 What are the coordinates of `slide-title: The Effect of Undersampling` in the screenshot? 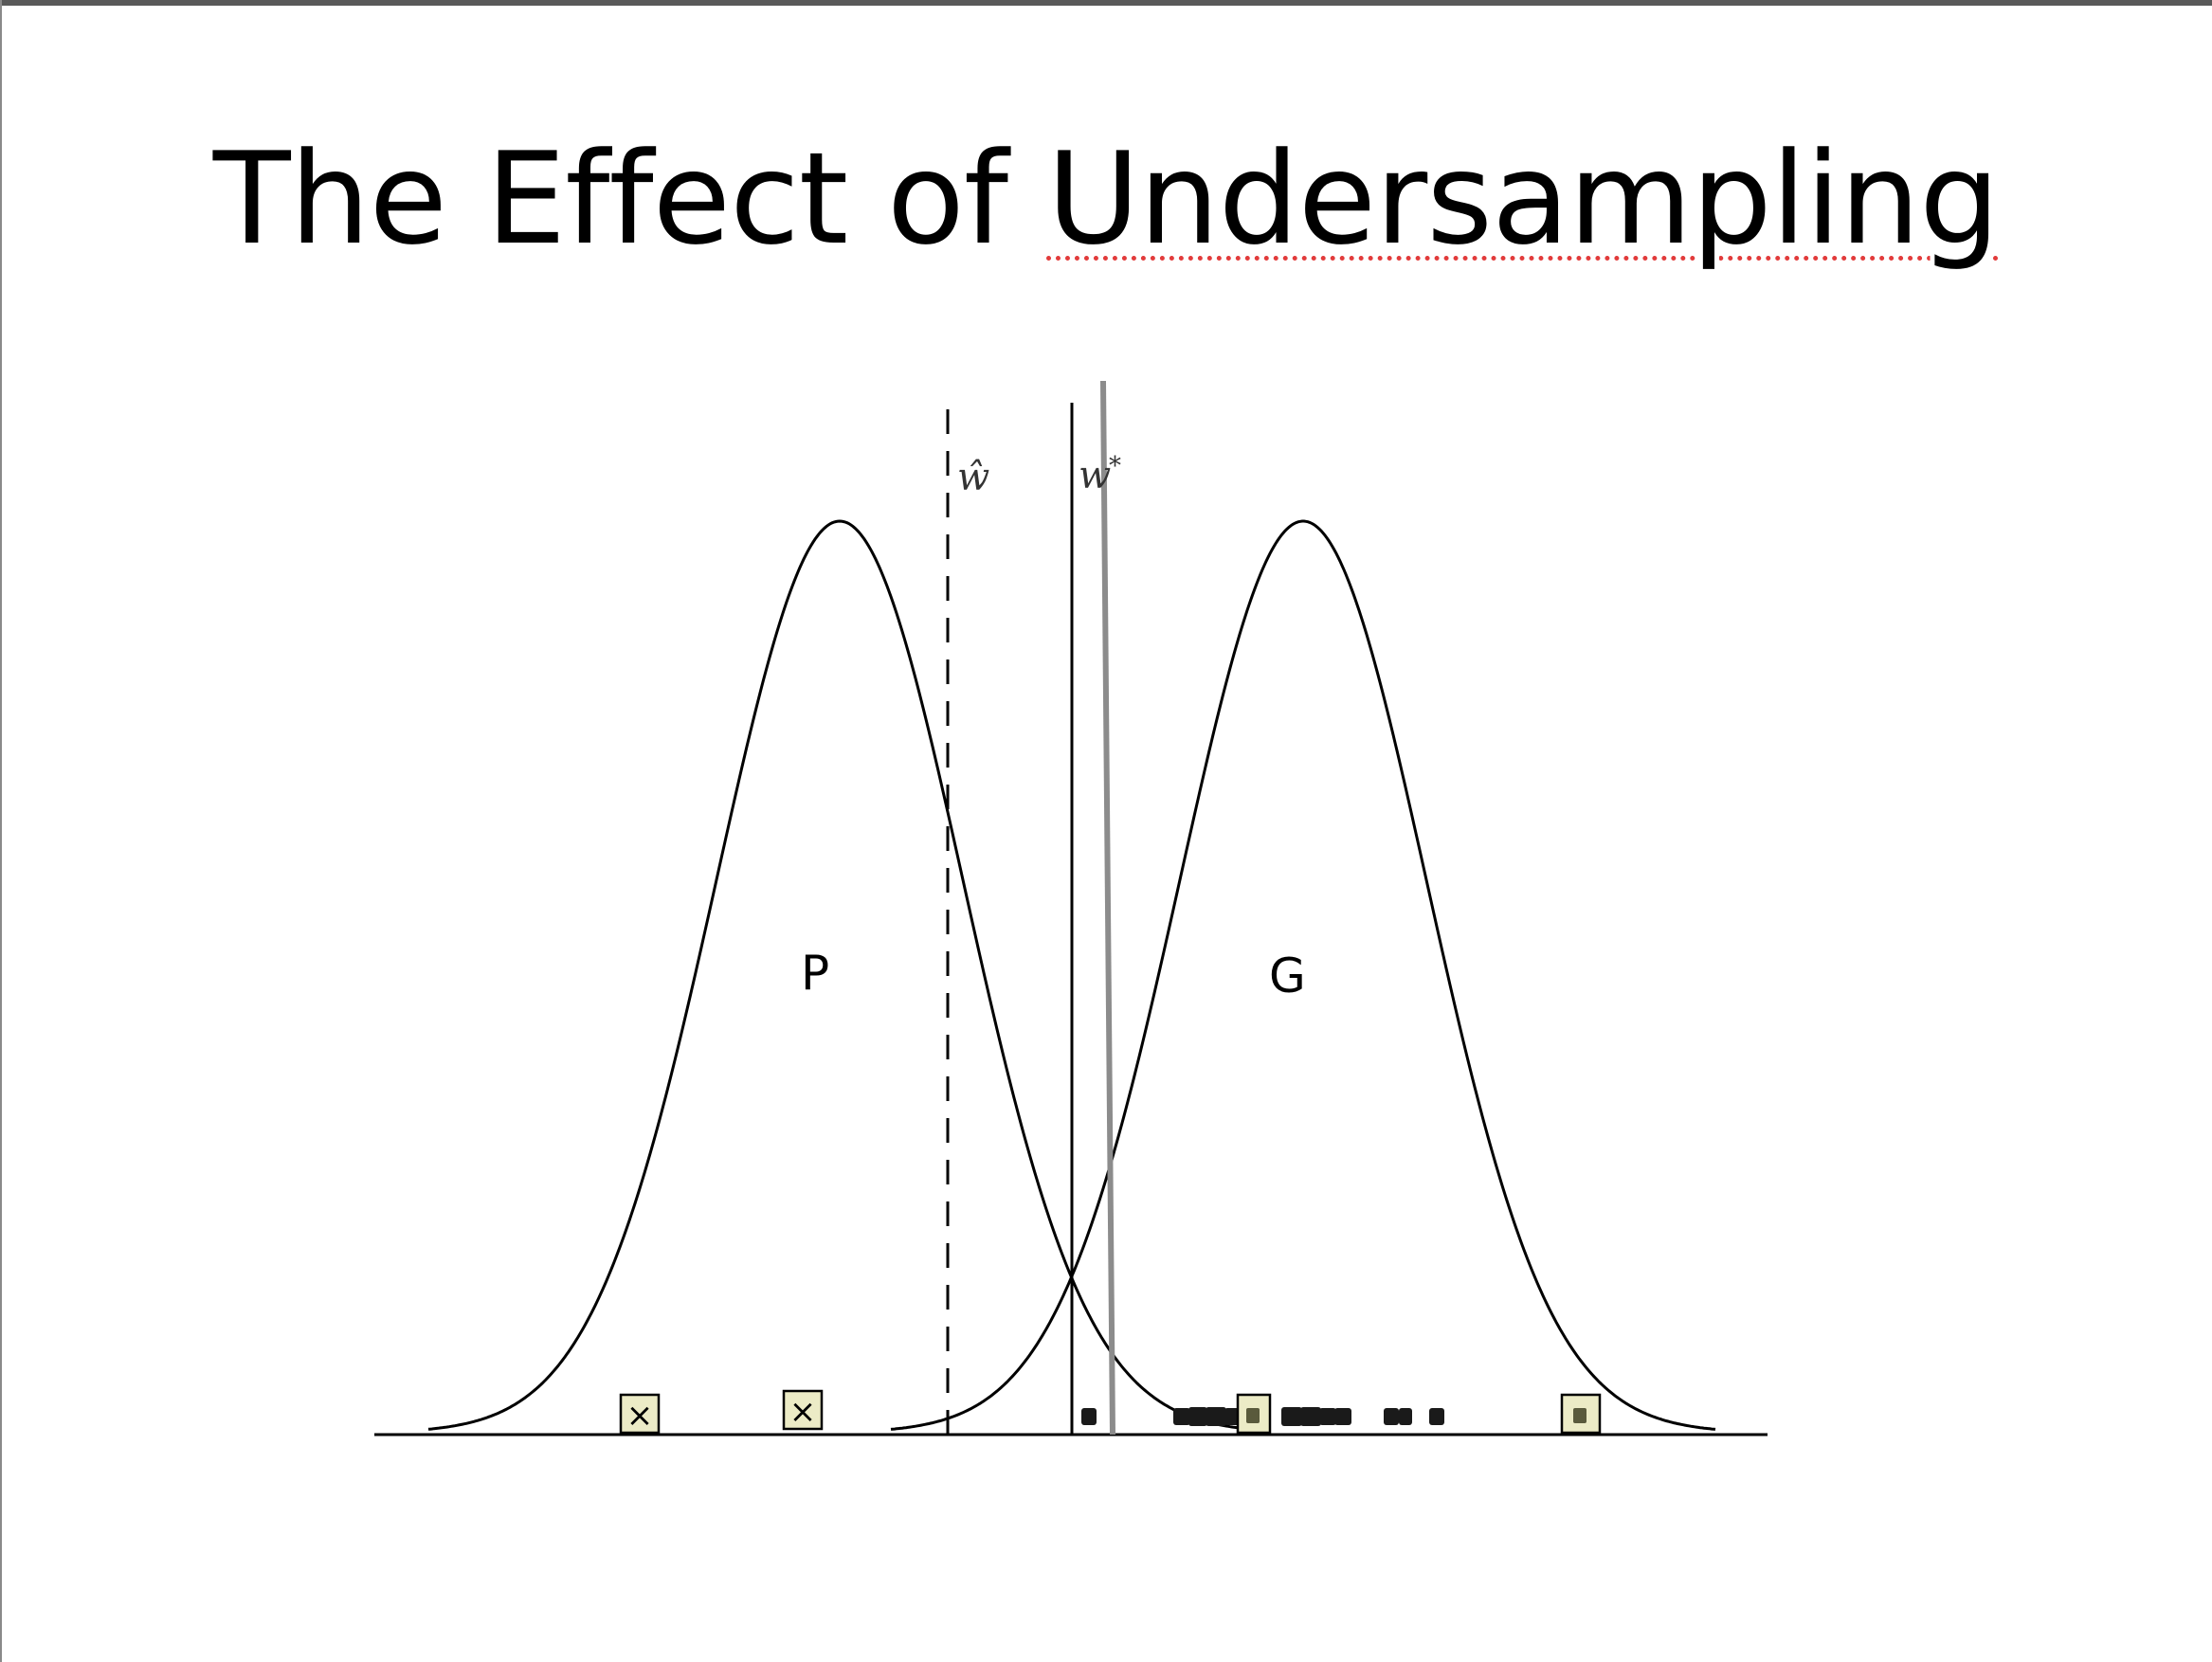 It's located at (1106, 199).